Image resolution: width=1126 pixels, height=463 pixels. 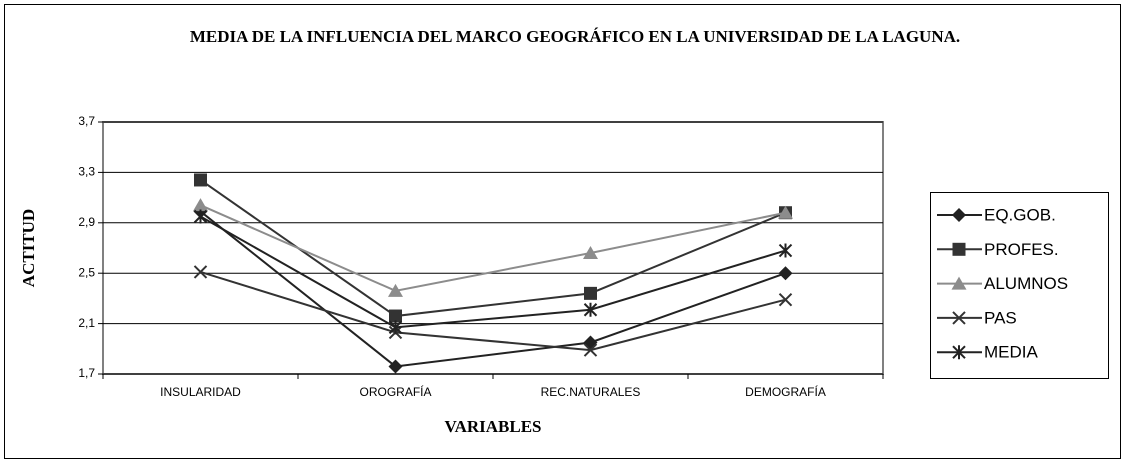 I want to click on y-tick-label: 2,5, so click(x=86, y=272).